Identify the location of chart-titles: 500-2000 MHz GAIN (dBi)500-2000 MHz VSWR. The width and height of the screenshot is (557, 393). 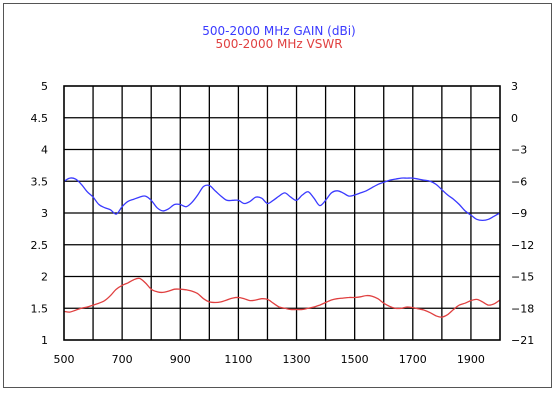
(278, 37).